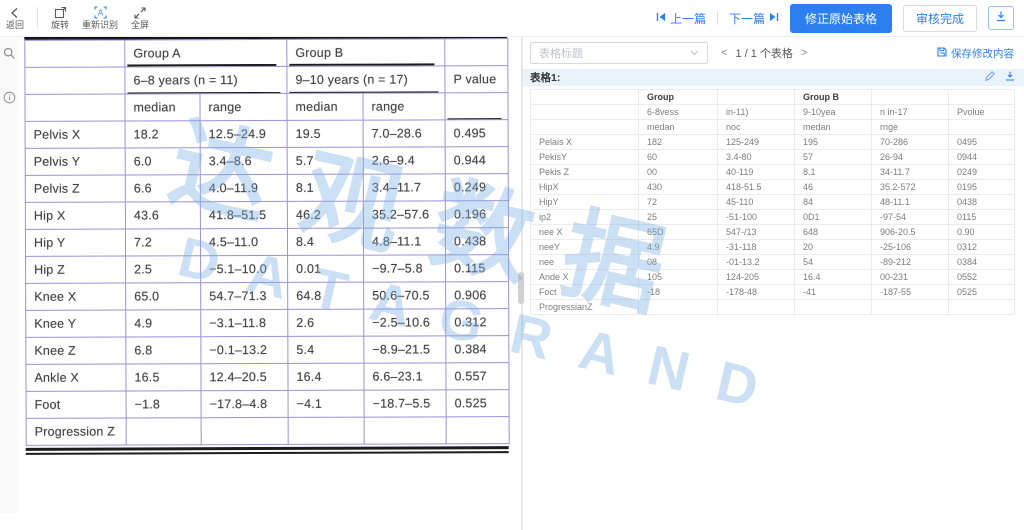  What do you see at coordinates (584, 172) in the screenshot?
I see `table-cell: Pekis Z` at bounding box center [584, 172].